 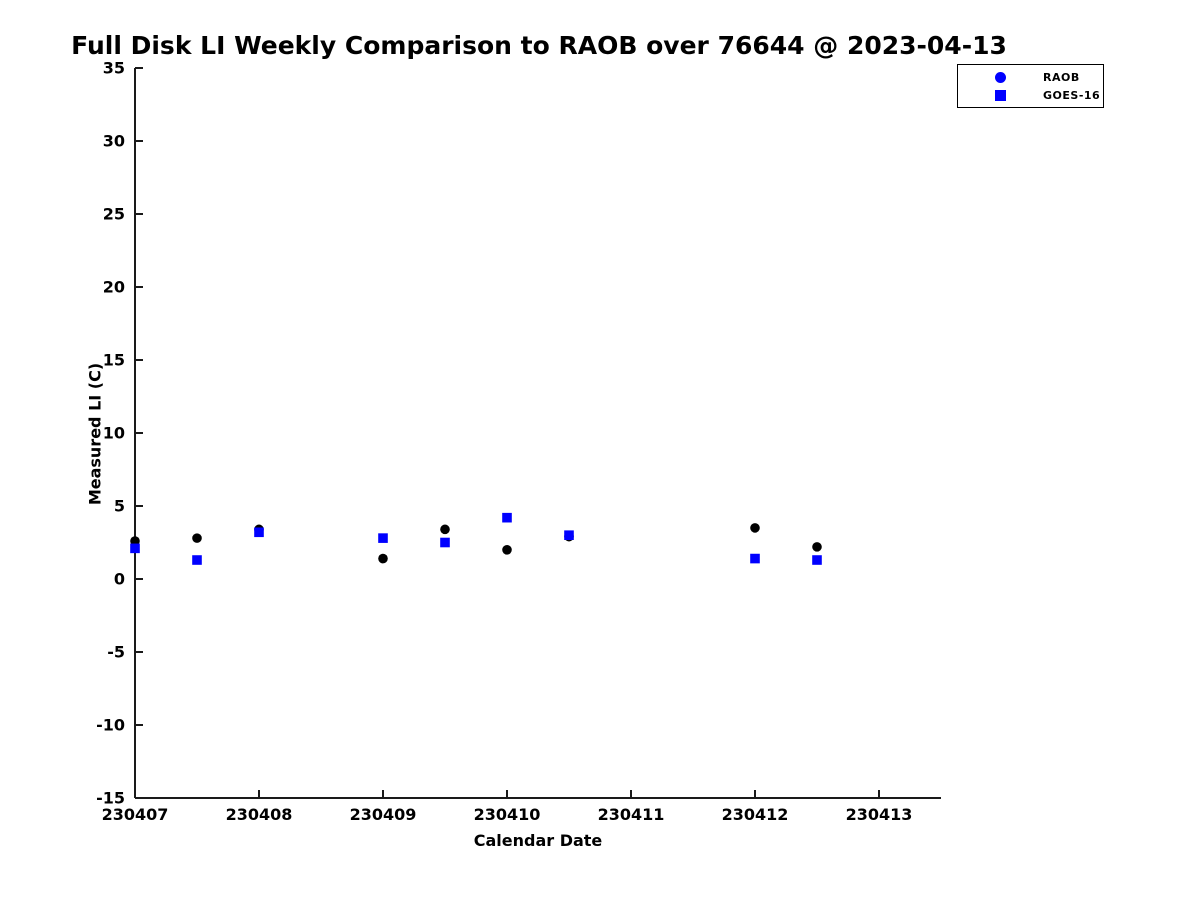 I want to click on circle-marker-icon, so click(x=1000, y=77).